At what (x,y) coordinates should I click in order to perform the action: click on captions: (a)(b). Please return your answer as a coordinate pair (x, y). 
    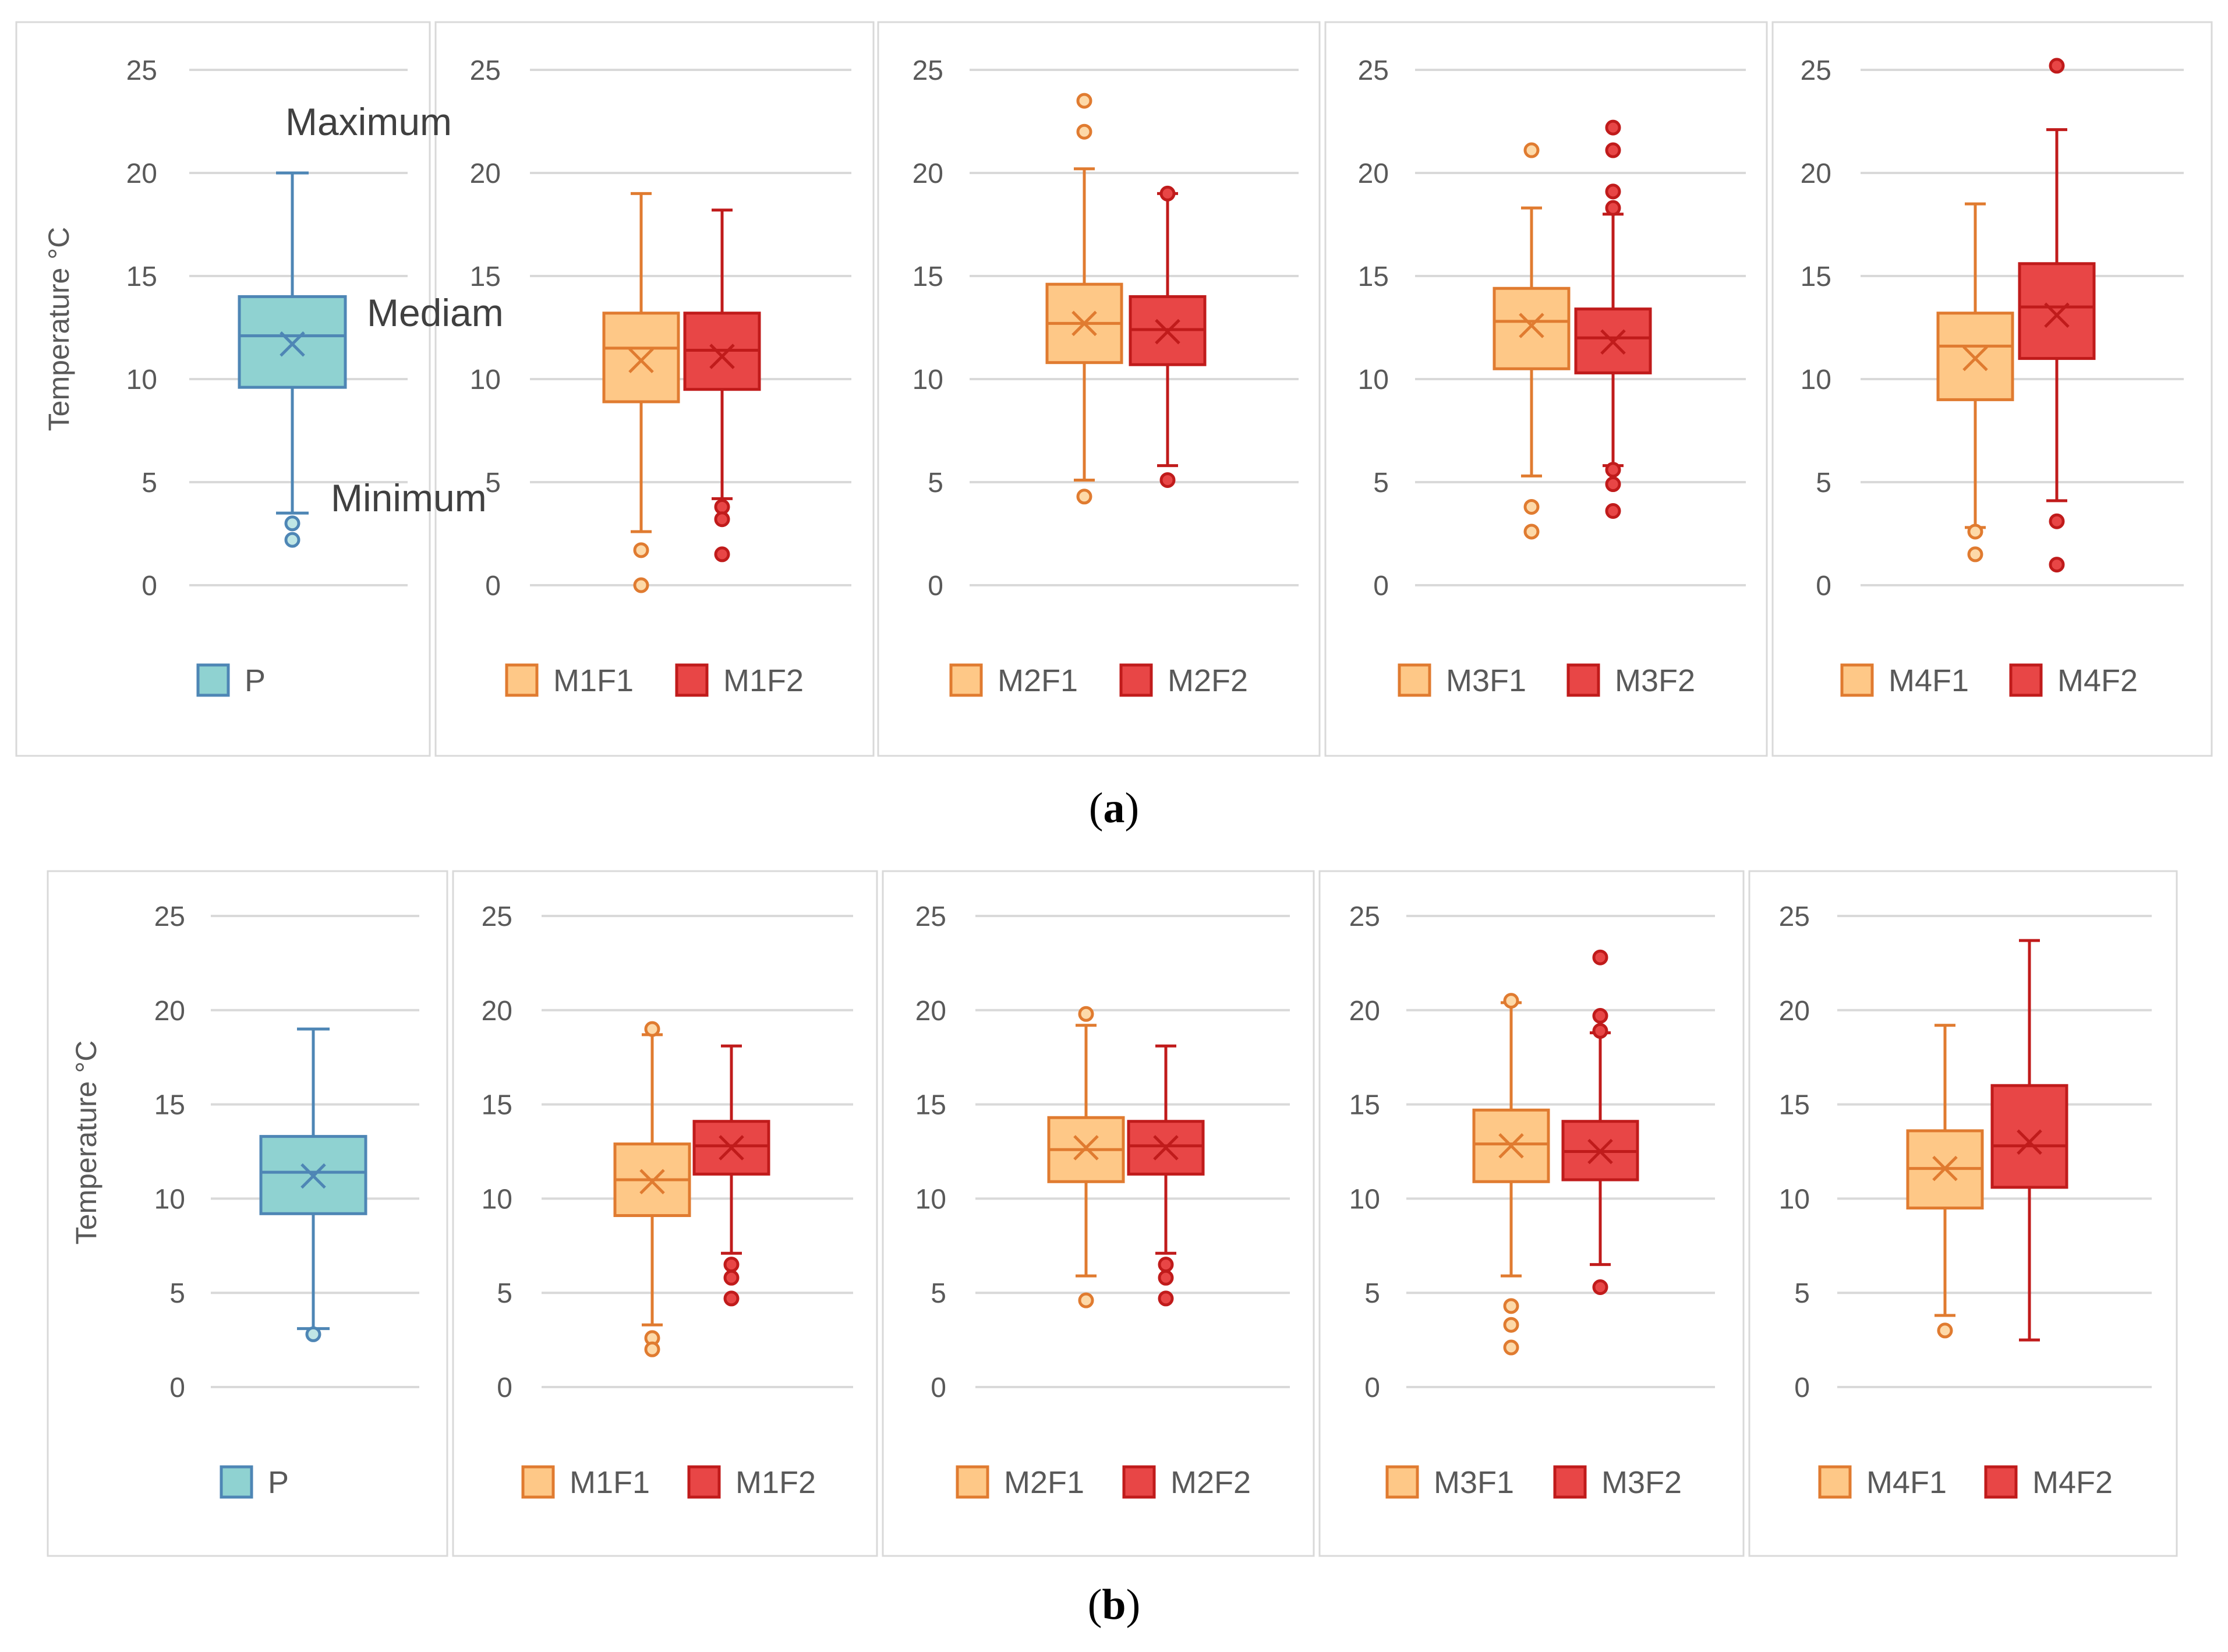
    Looking at the image, I should click on (1114, 1206).